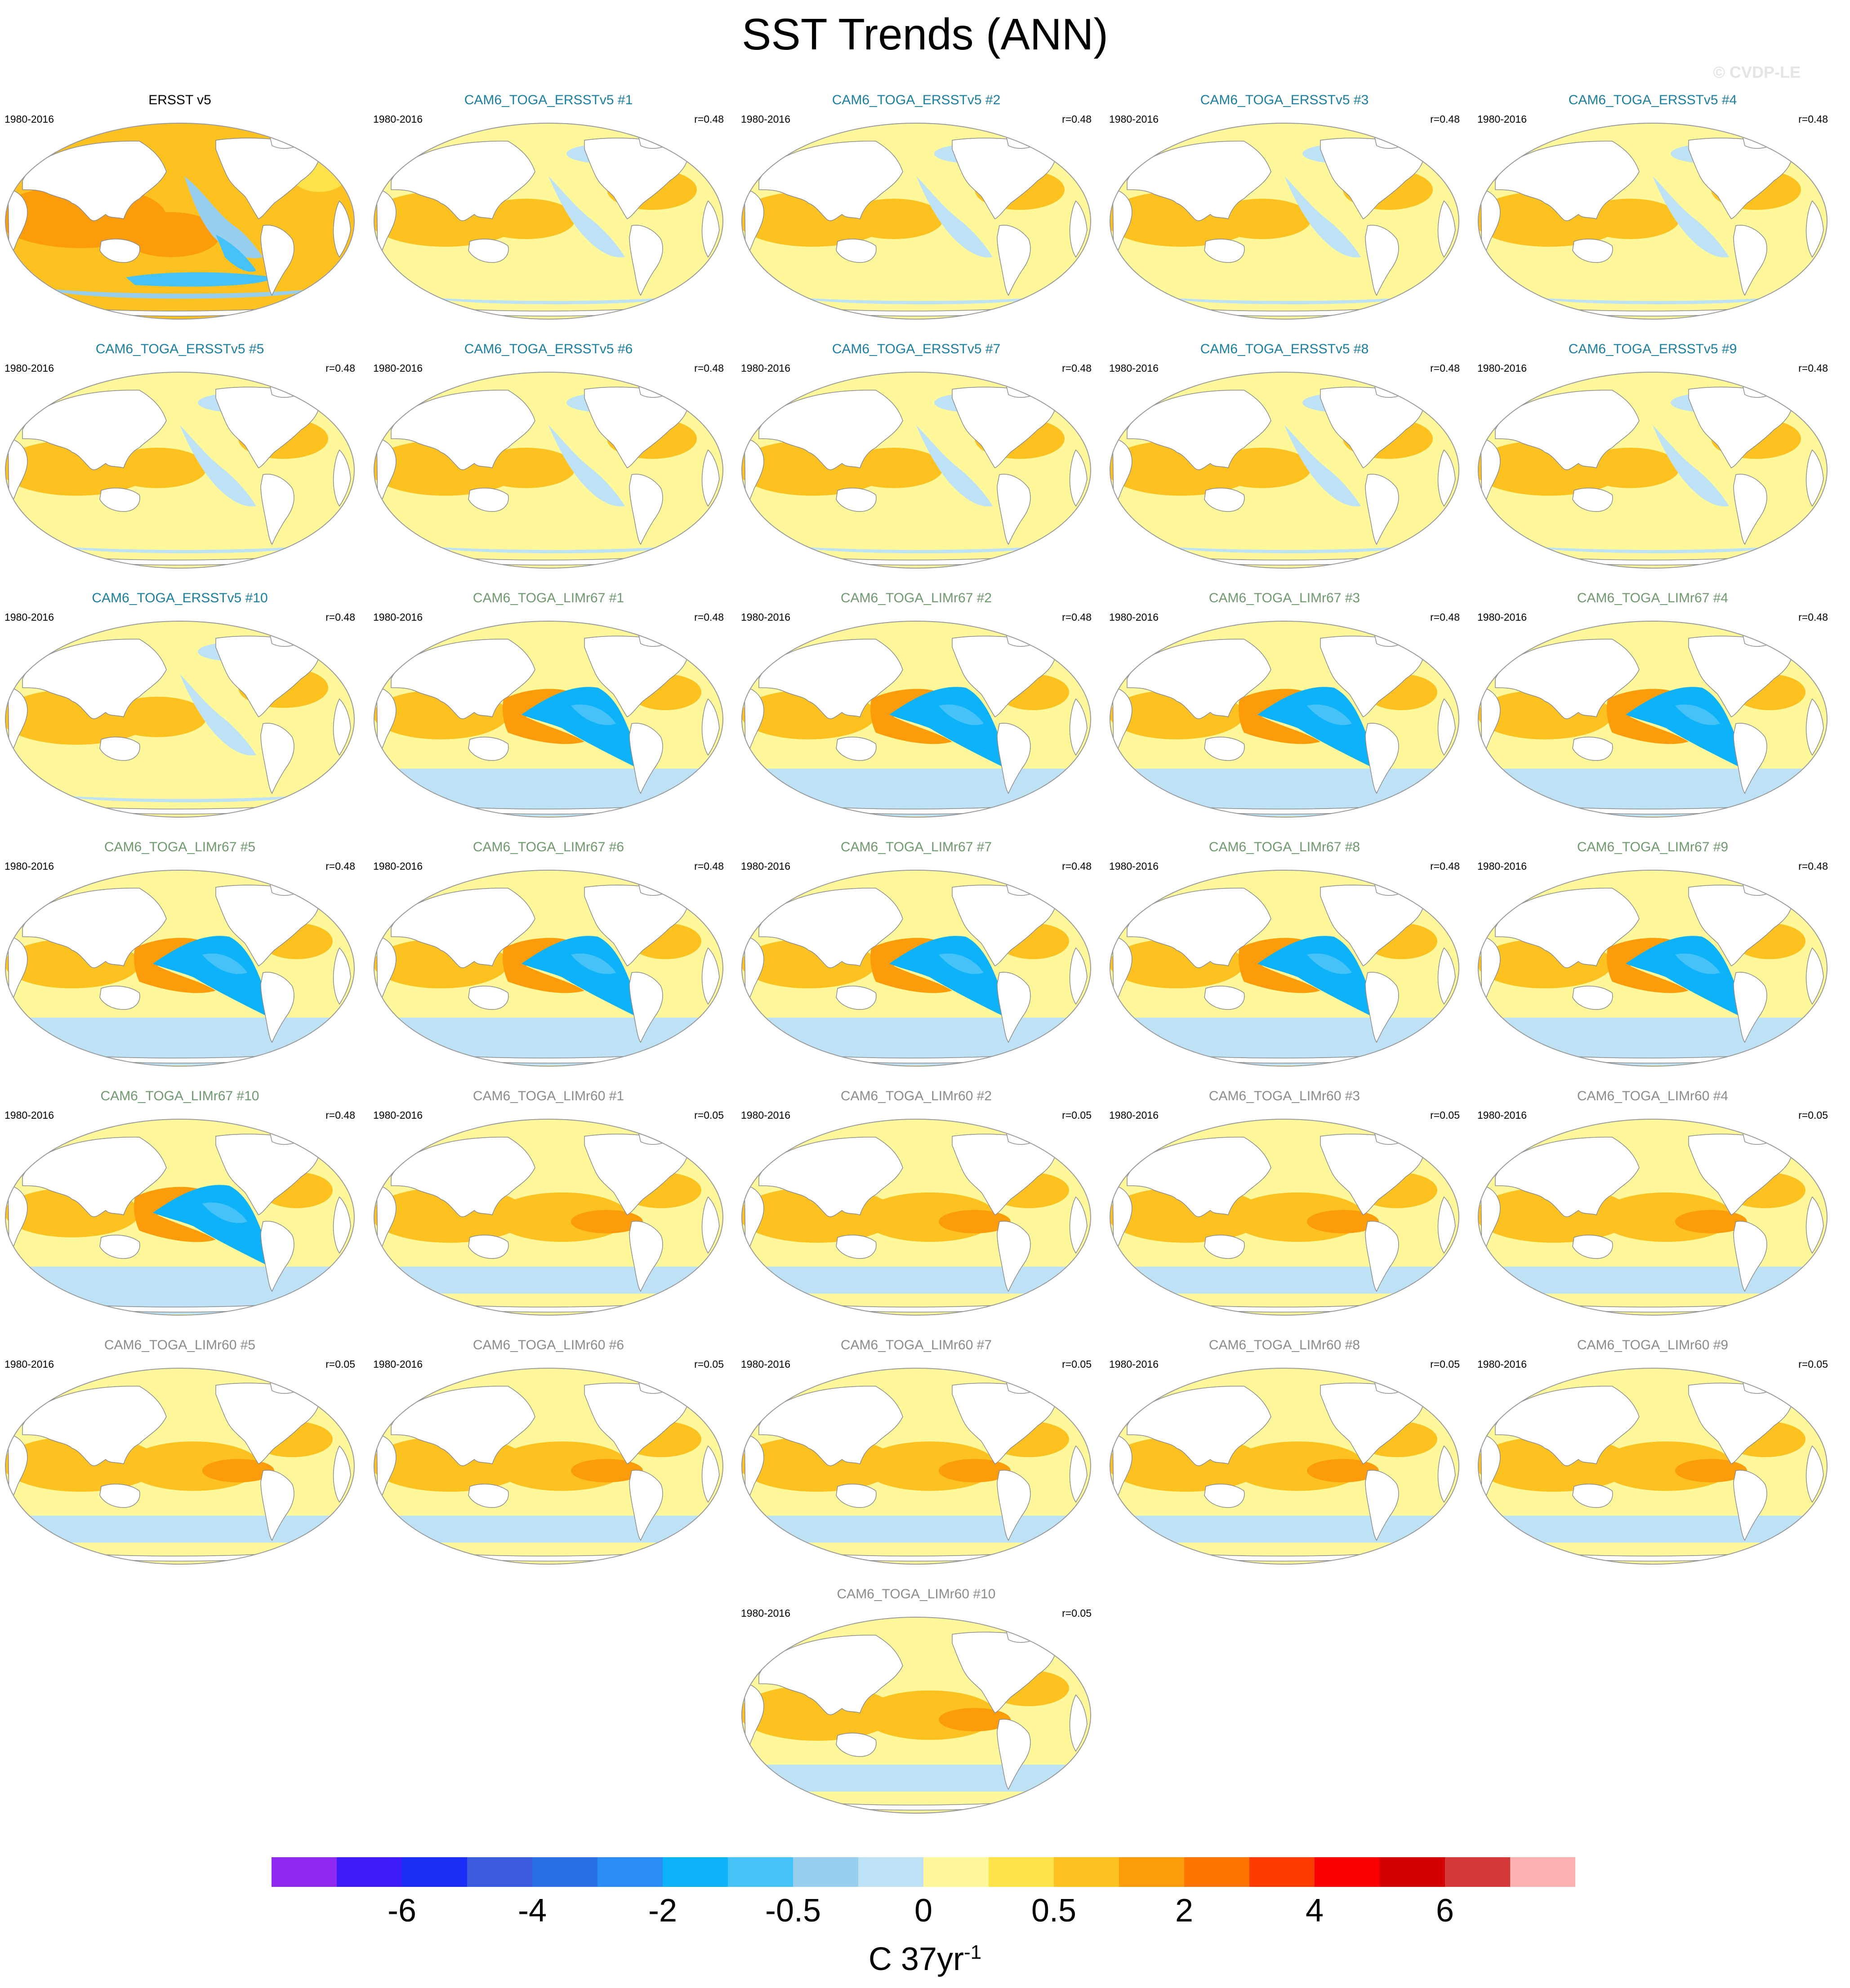 The width and height of the screenshot is (1850, 1988). Describe the element at coordinates (180, 598) in the screenshot. I see `panel-title: CAM6_TOGA_ERSSTv5 #10` at that location.